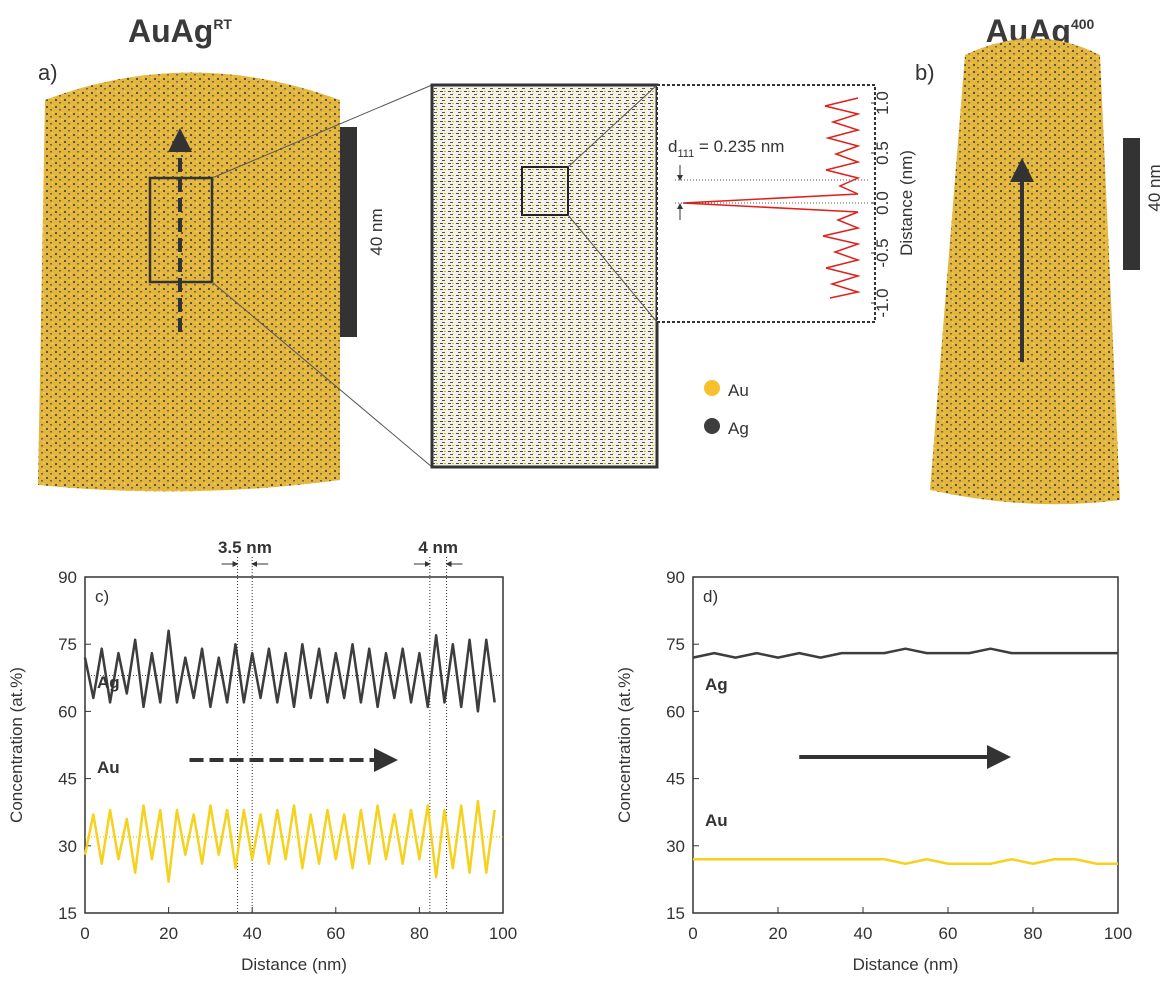 The width and height of the screenshot is (1167, 985). I want to click on title: AuAg, so click(170, 31).